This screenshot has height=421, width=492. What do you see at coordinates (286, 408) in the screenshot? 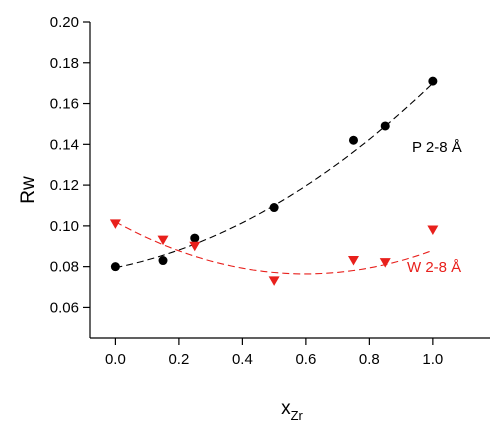
I see `x-axis-title-main: x` at bounding box center [286, 408].